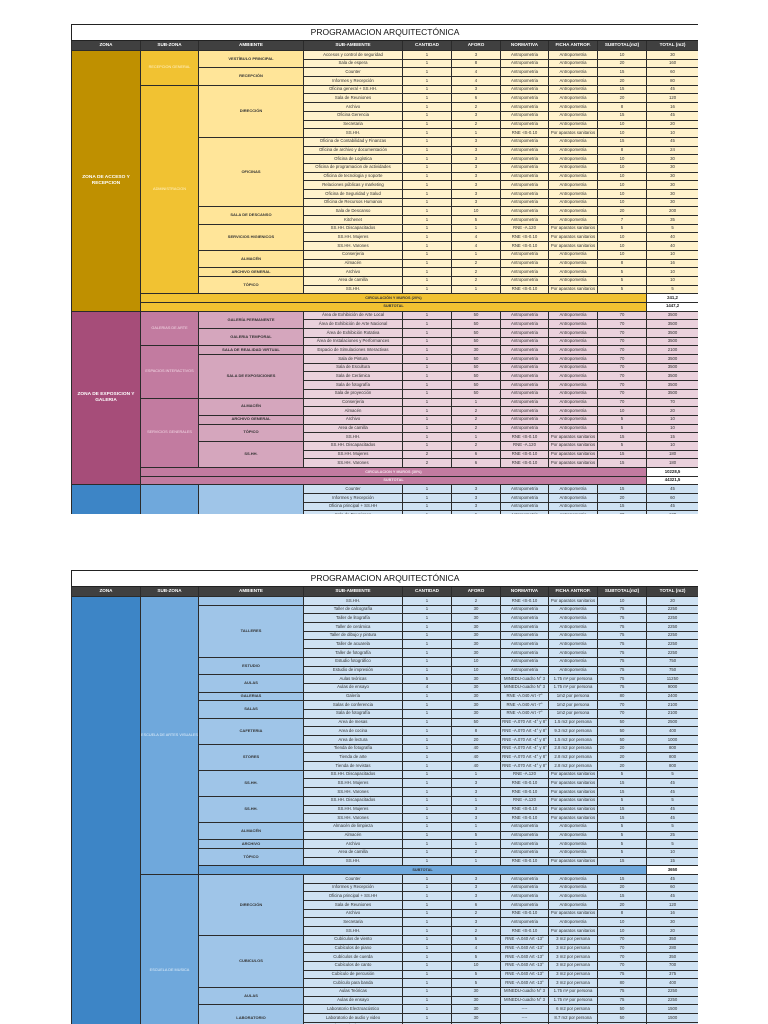 Image resolution: width=768 pixels, height=1024 pixels. I want to click on total-cell: 20, so click(671, 411).